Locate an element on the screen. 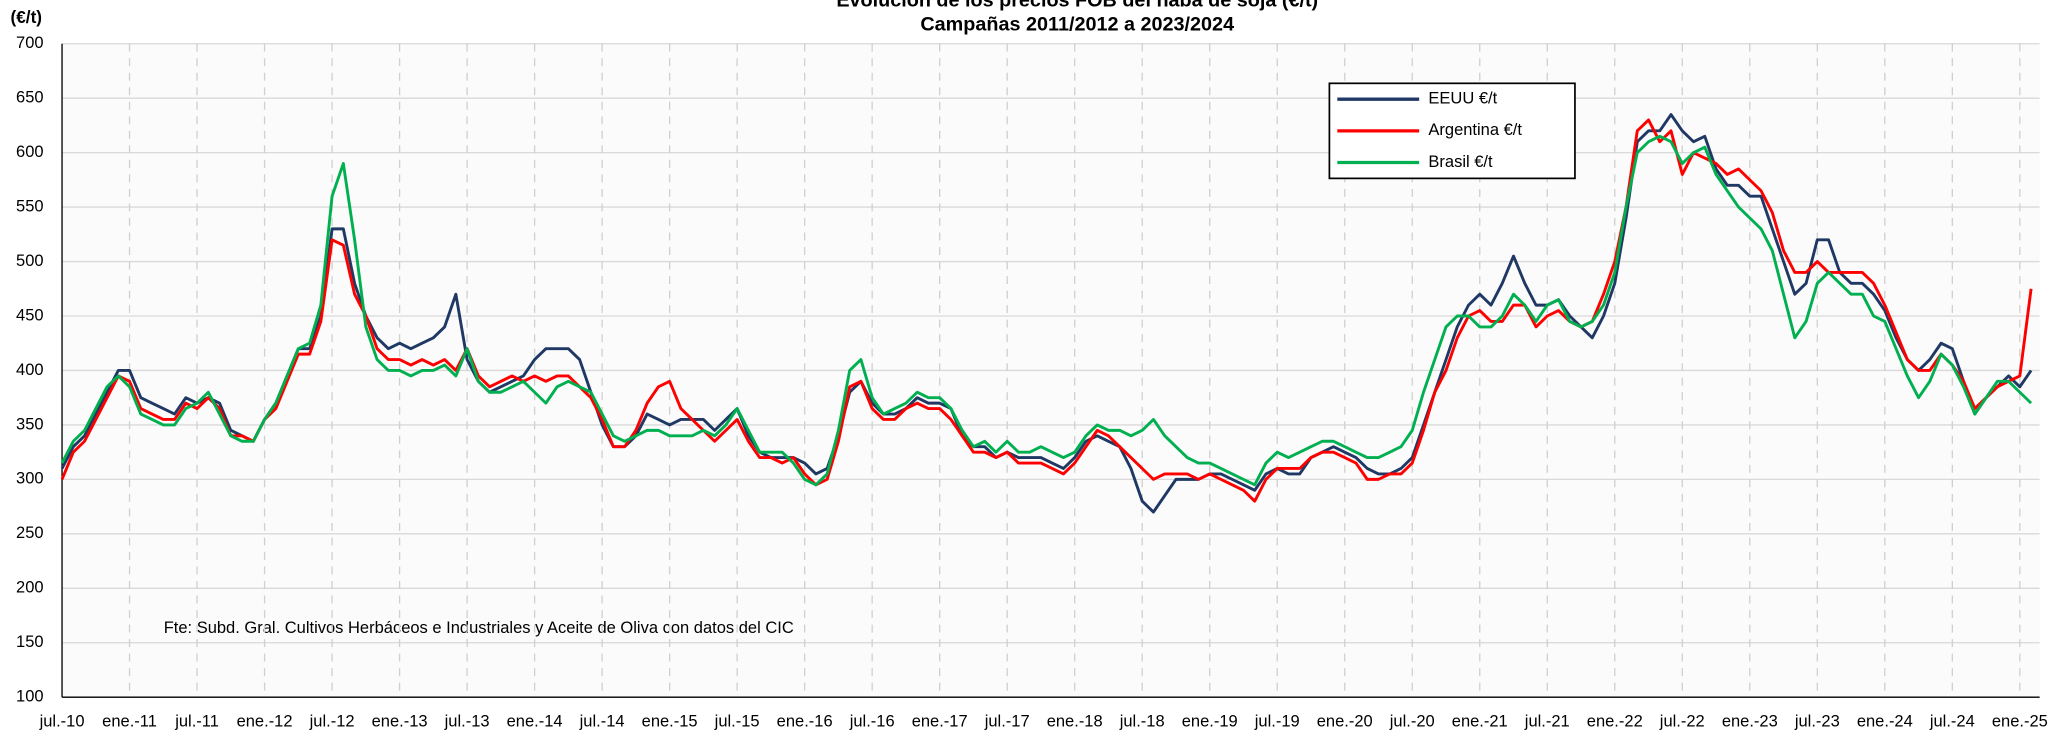  y-tick-label: 450 is located at coordinates (30, 315).